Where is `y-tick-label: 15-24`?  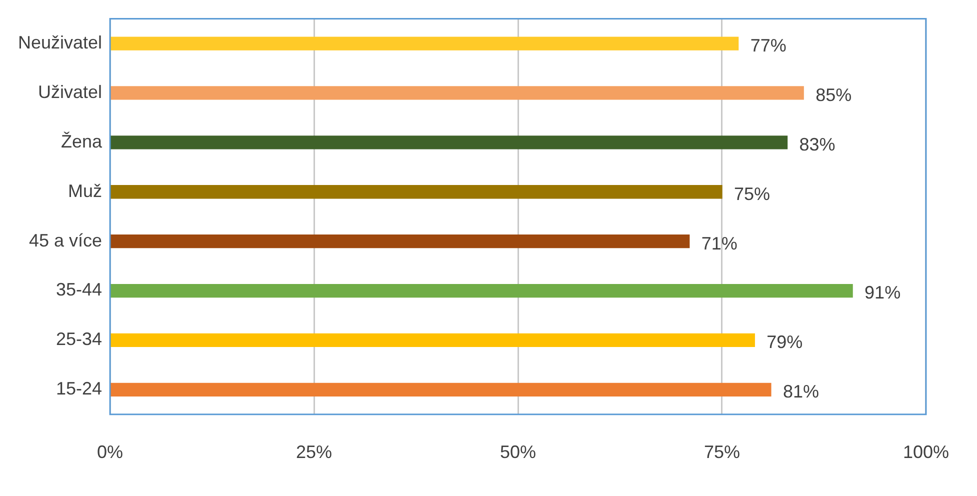
y-tick-label: 15-24 is located at coordinates (79, 388).